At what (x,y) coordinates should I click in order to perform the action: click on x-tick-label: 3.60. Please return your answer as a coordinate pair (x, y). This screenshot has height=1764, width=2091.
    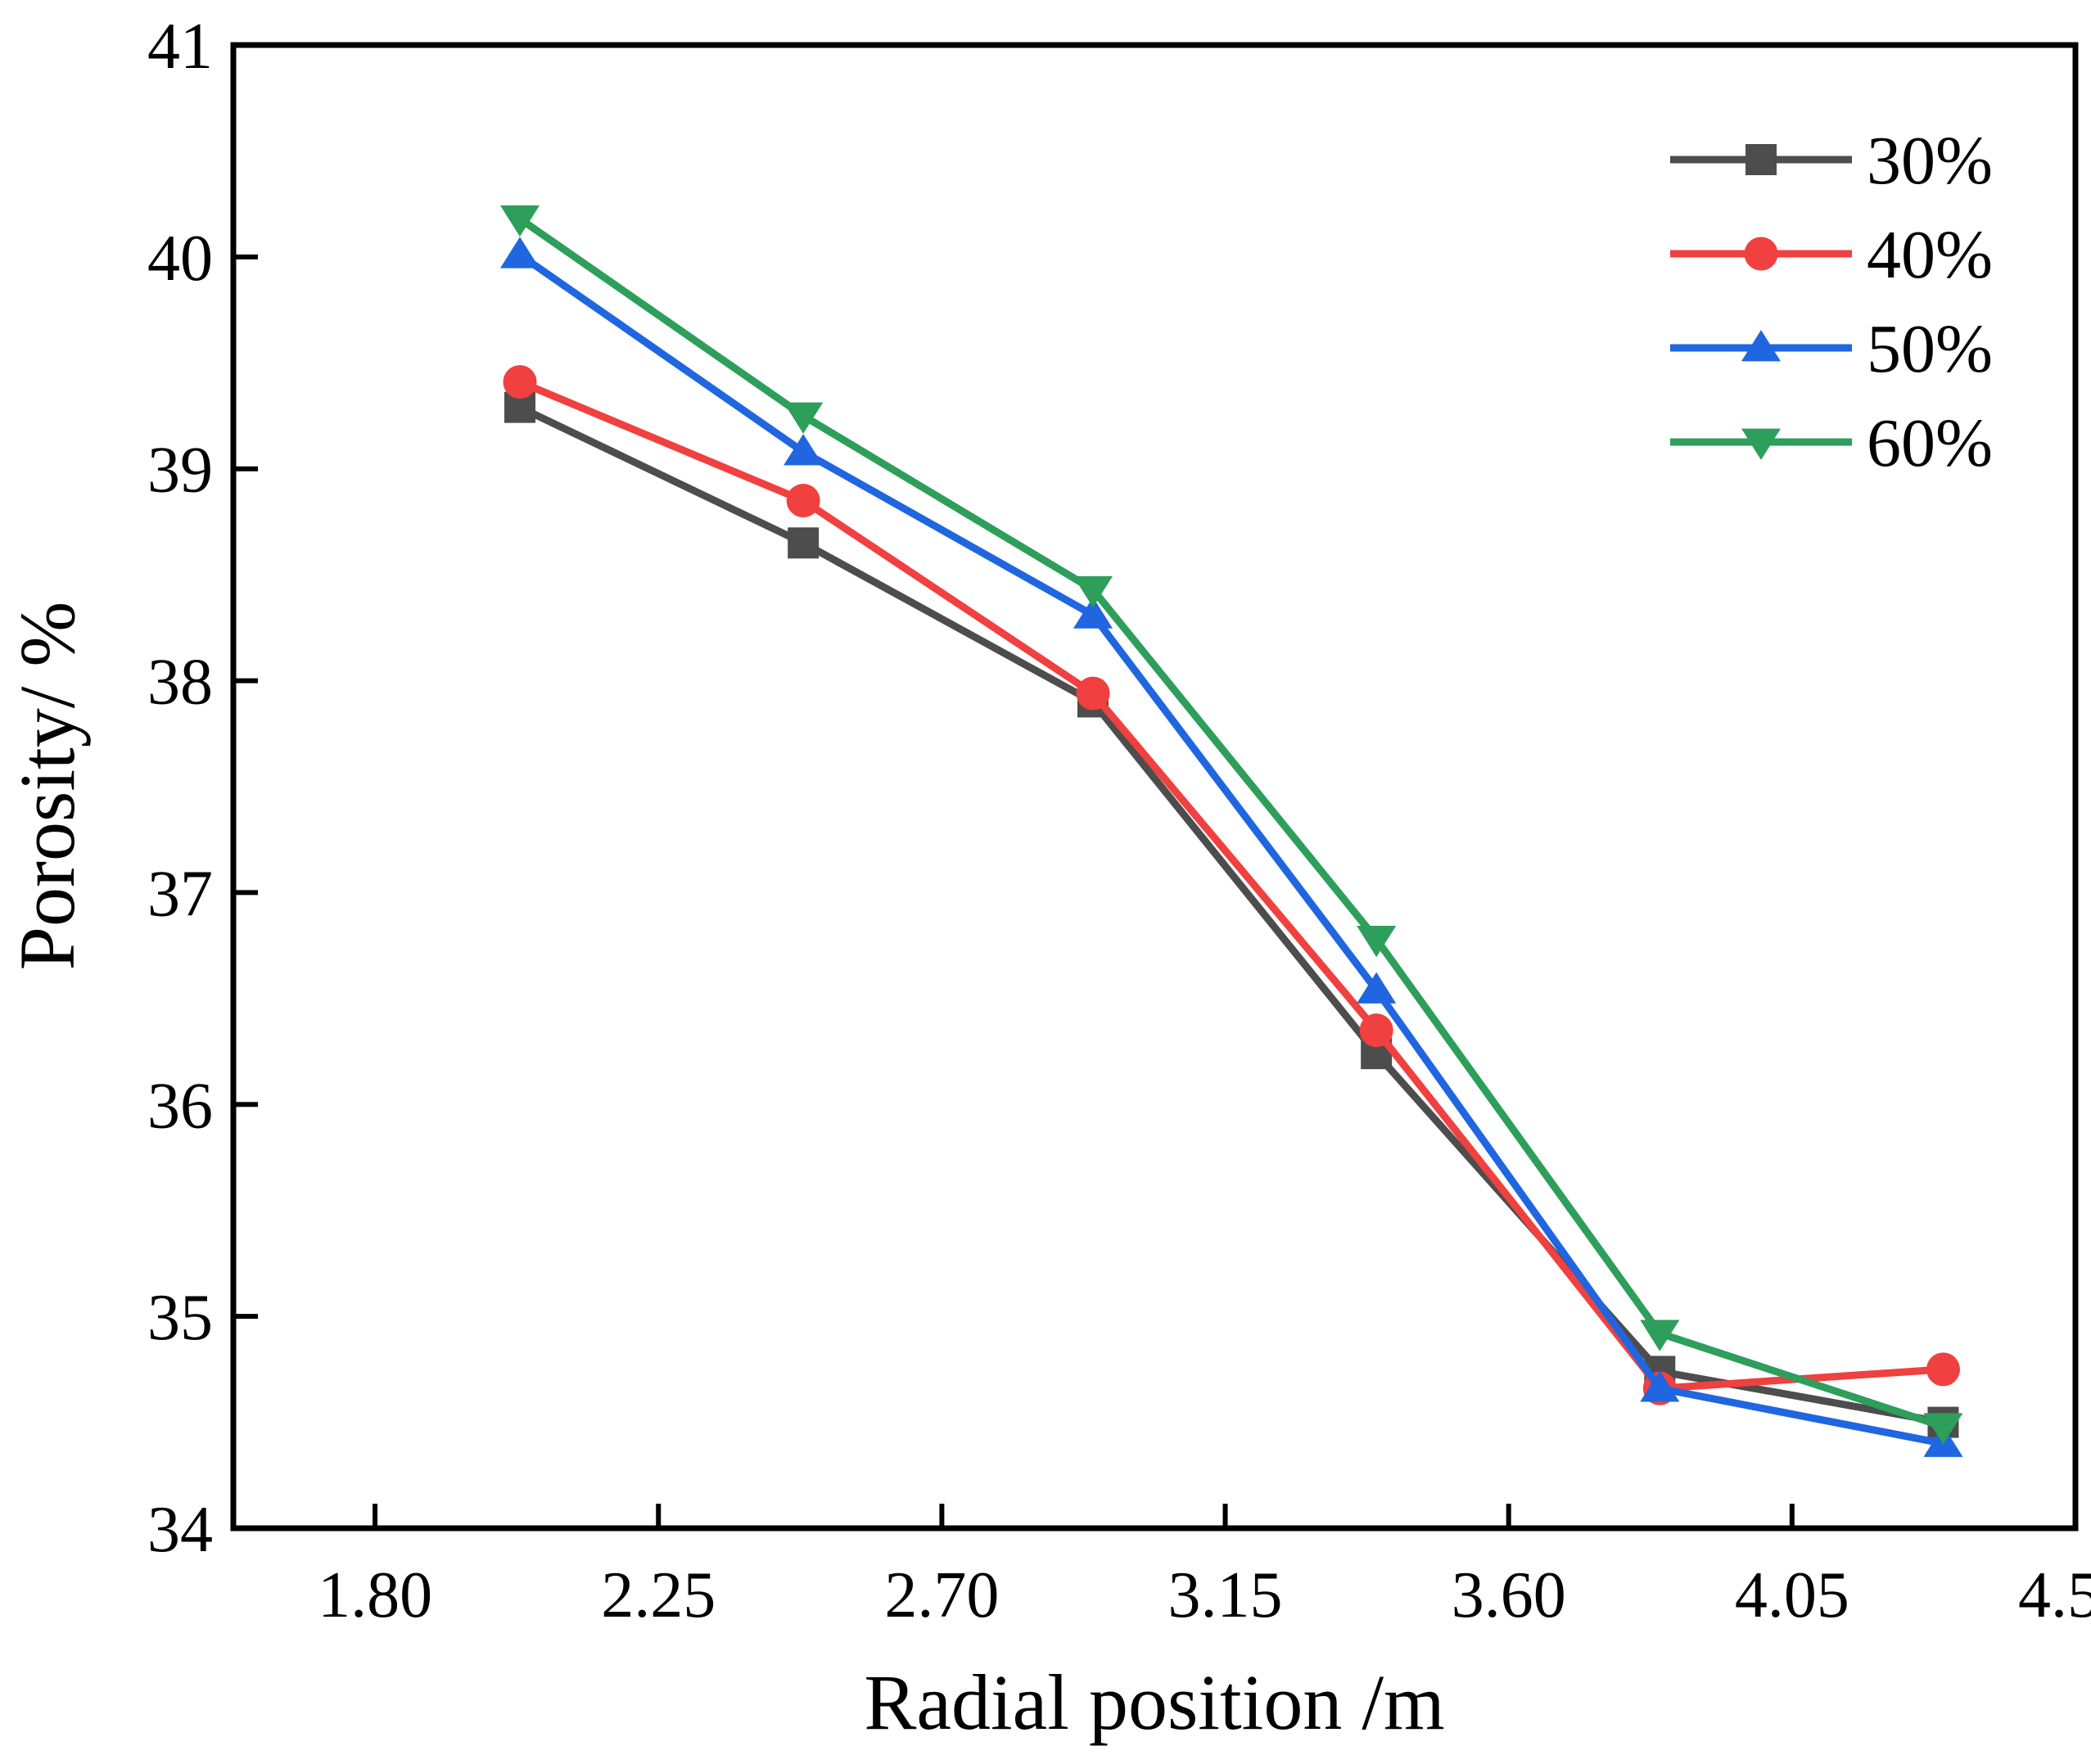
    Looking at the image, I should click on (1509, 1595).